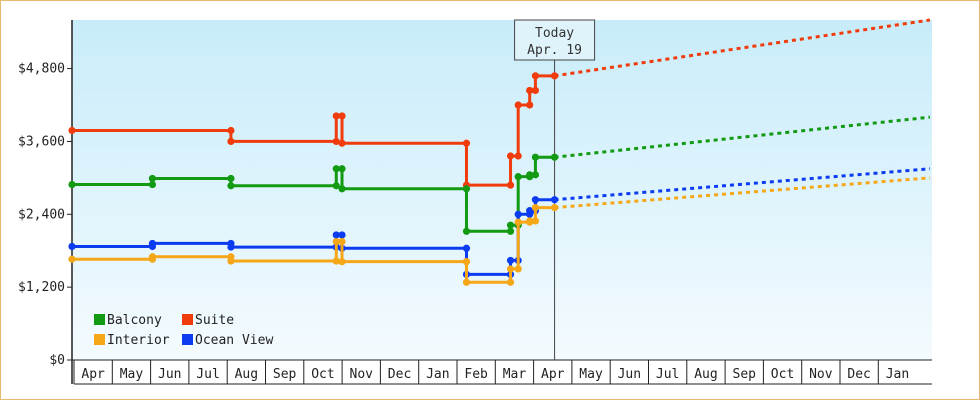 The image size is (980, 400). What do you see at coordinates (41, 214) in the screenshot?
I see `y-tick-label: $2,400` at bounding box center [41, 214].